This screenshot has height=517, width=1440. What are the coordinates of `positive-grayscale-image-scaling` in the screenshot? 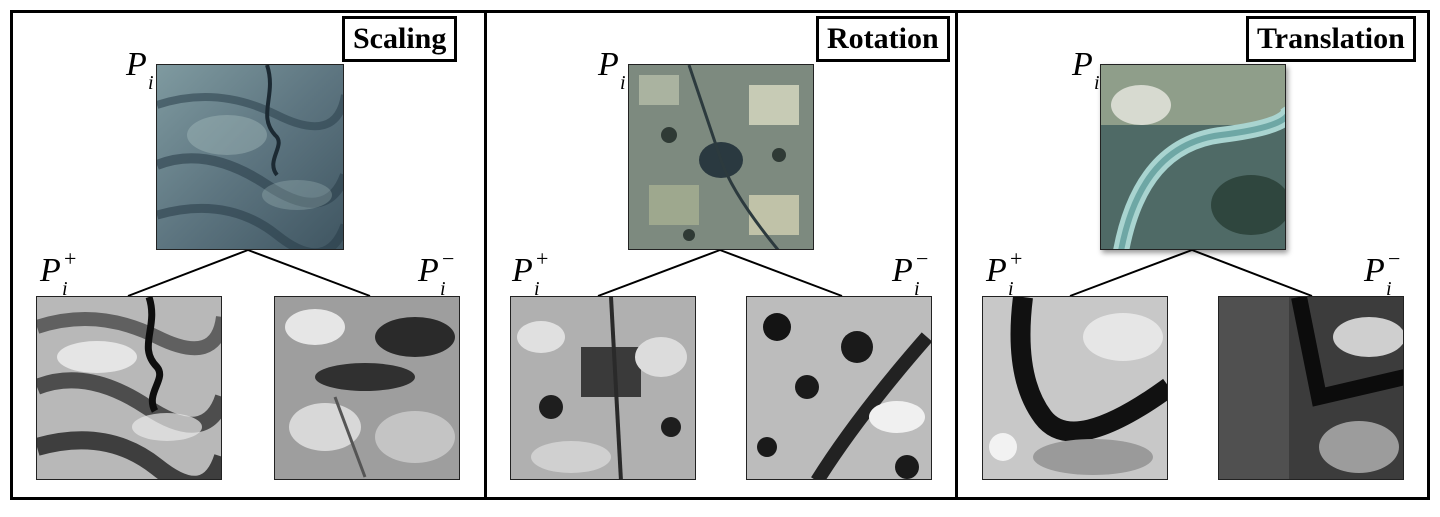 It's located at (129, 388).